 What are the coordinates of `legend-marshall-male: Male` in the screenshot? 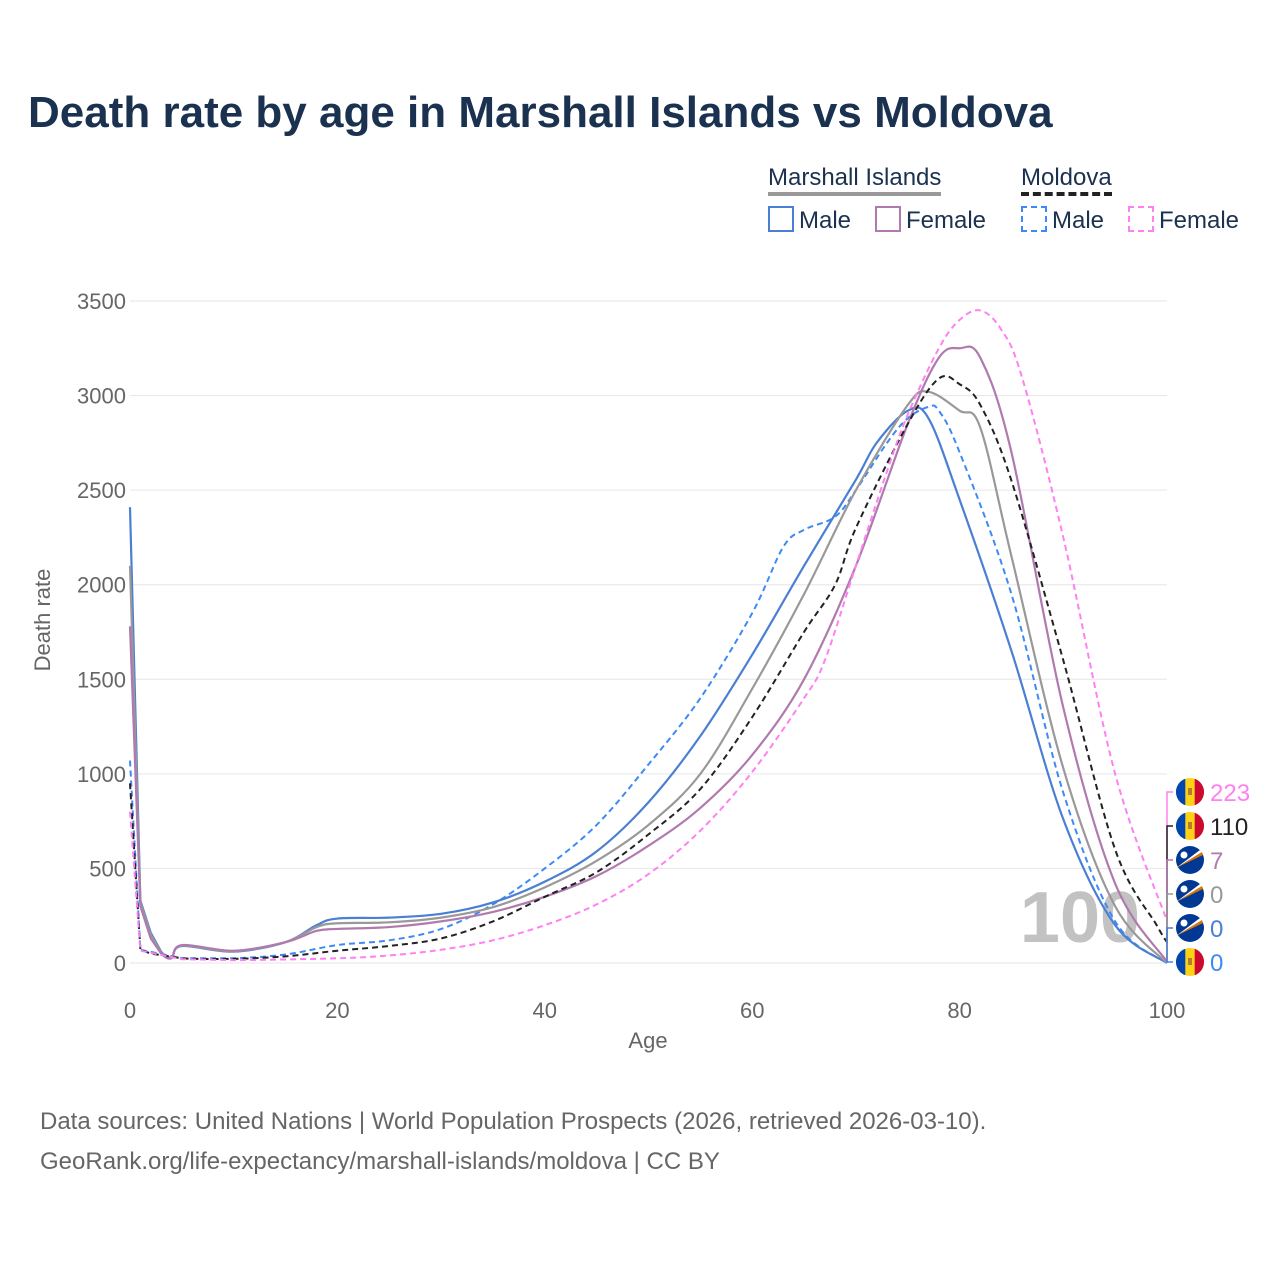 It's located at (809, 220).